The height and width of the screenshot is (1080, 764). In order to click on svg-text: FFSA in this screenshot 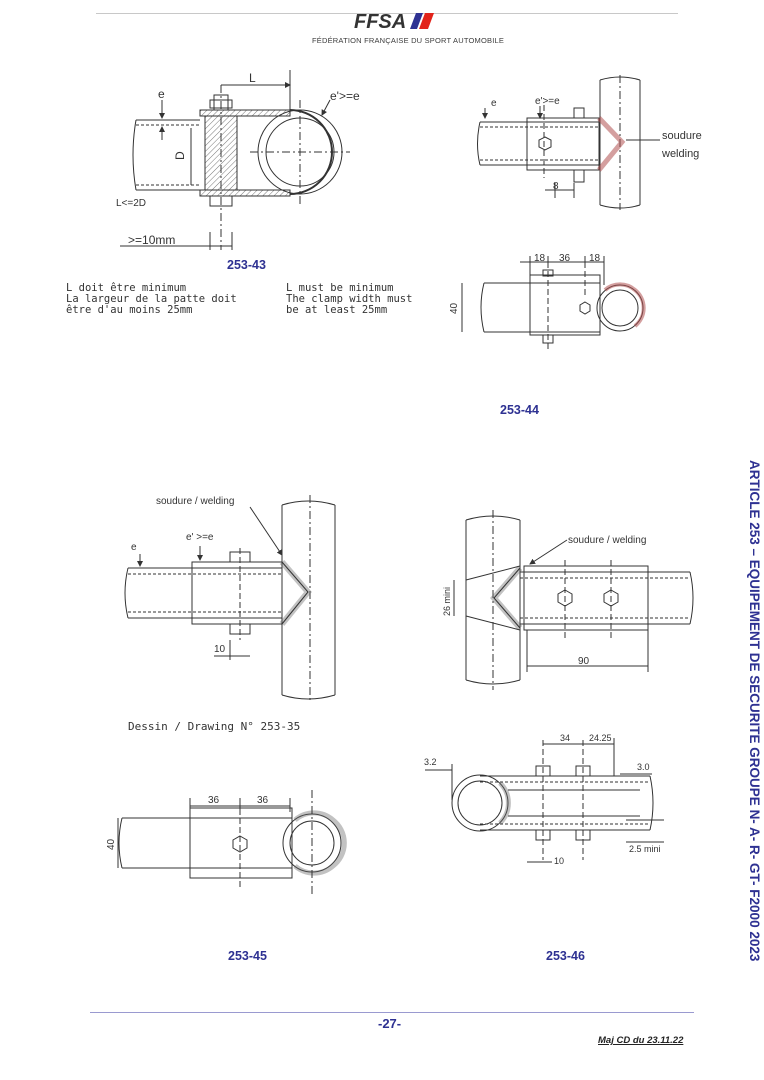, I will do `click(380, 21)`.